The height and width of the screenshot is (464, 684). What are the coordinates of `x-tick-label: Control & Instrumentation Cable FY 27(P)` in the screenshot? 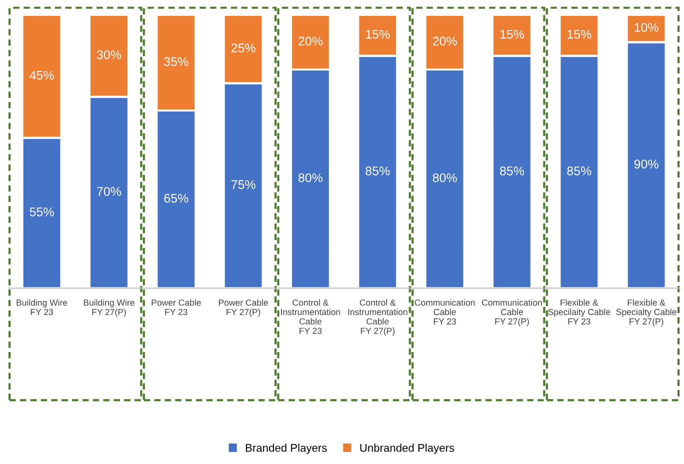 It's located at (378, 317).